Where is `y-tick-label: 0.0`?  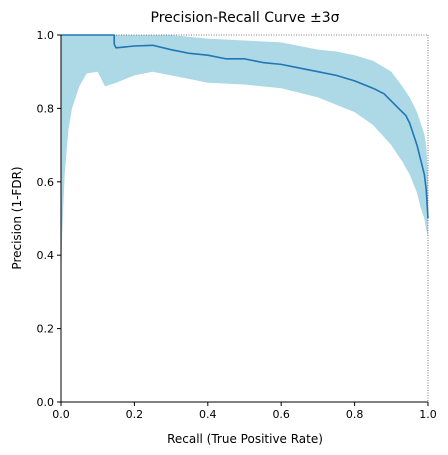
y-tick-label: 0.0 is located at coordinates (46, 402).